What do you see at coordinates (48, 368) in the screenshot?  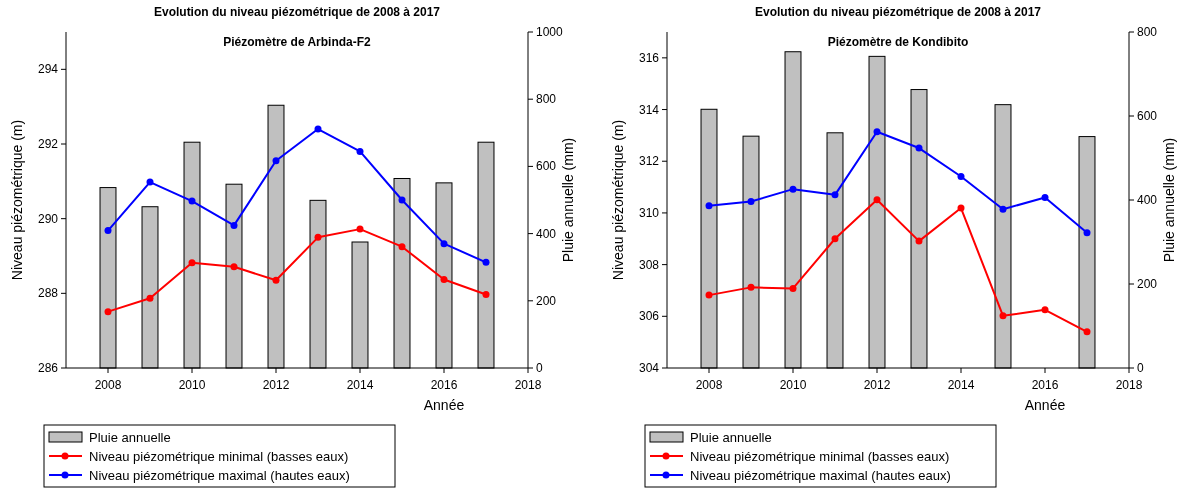 I see `y-tick-label: 286` at bounding box center [48, 368].